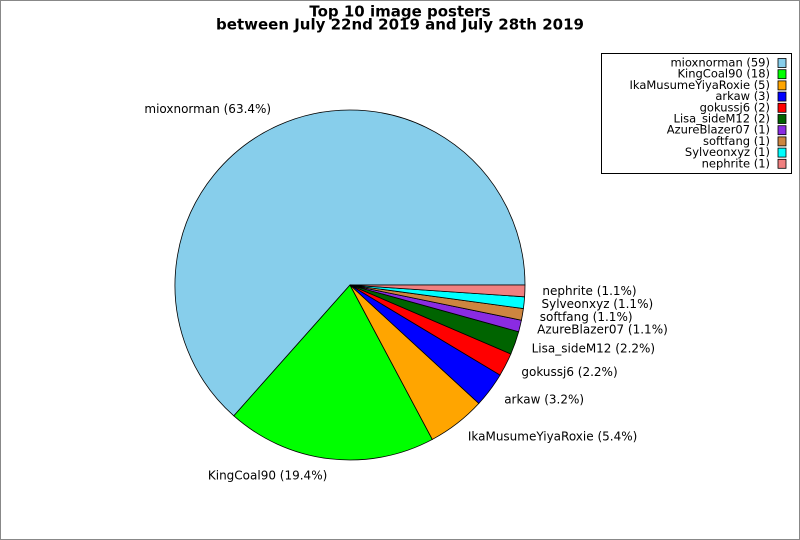 The image size is (800, 540). Describe the element at coordinates (589, 291) in the screenshot. I see `slice-label: nephrite (1.1%)` at that location.